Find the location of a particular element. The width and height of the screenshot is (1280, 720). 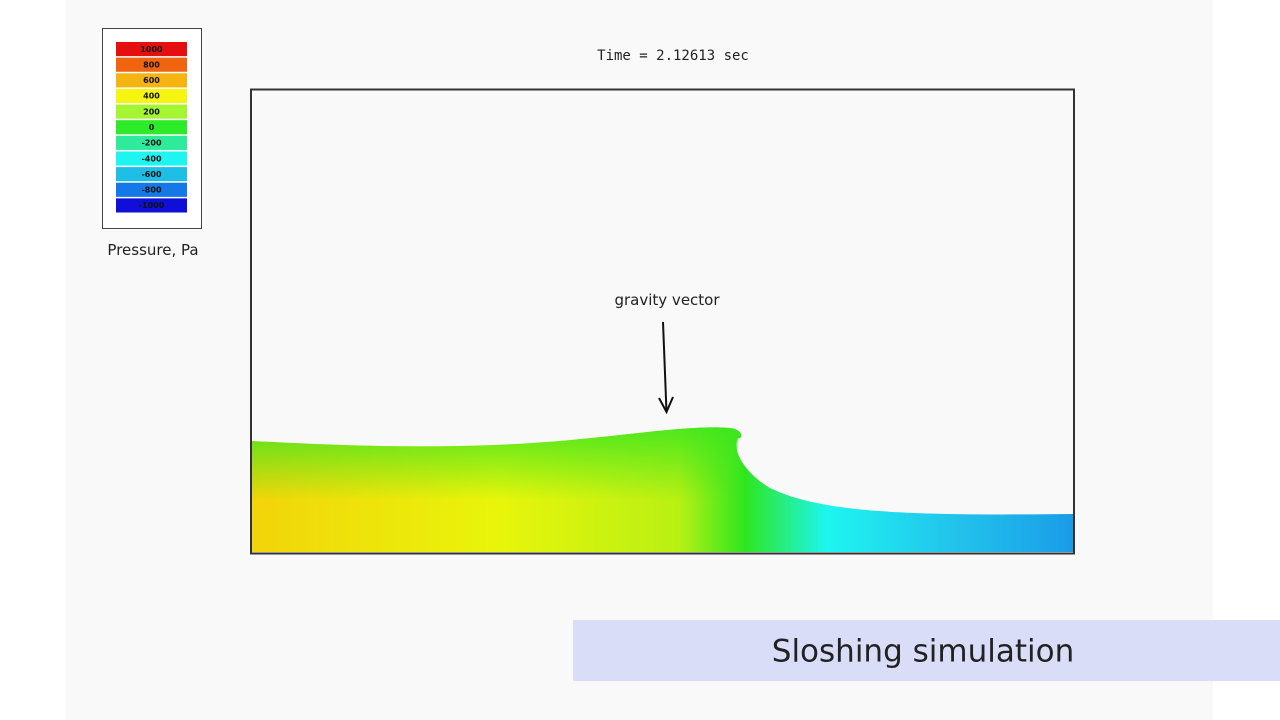

legend-label: -800 is located at coordinates (151, 190).